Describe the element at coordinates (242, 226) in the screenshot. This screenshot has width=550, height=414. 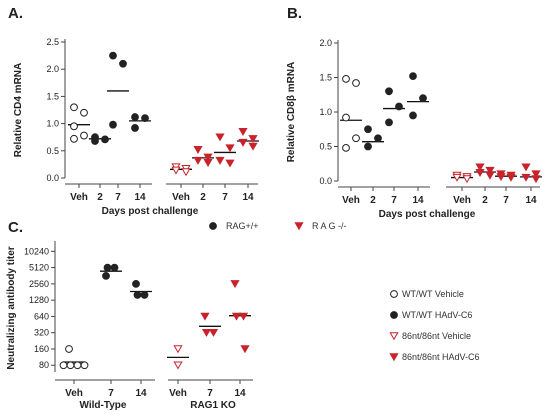
I see `legend-label: RAG+/+` at that location.